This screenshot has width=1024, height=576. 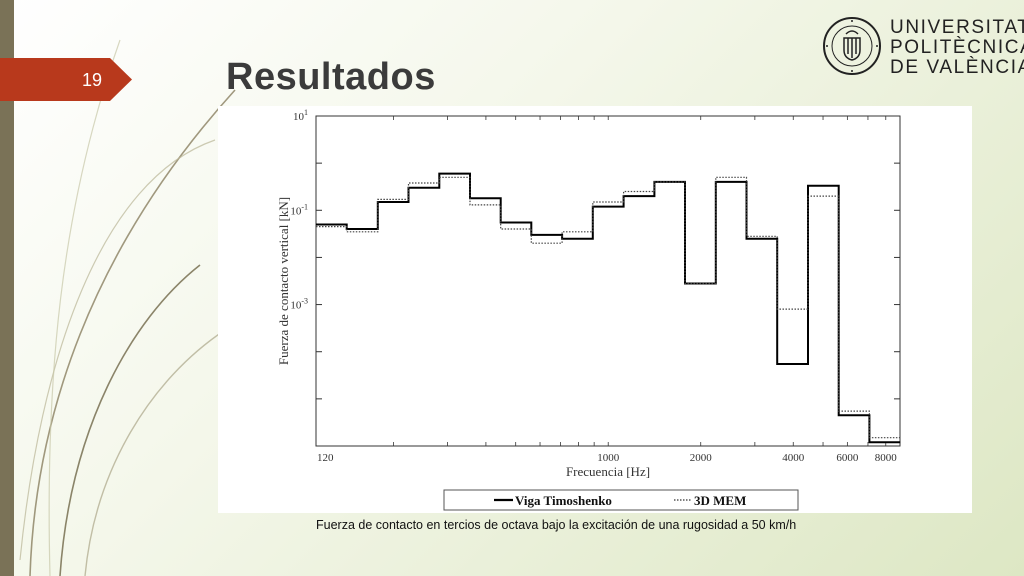 What do you see at coordinates (957, 67) in the screenshot?
I see `logo-line-3: DE VALÈNCIA` at bounding box center [957, 67].